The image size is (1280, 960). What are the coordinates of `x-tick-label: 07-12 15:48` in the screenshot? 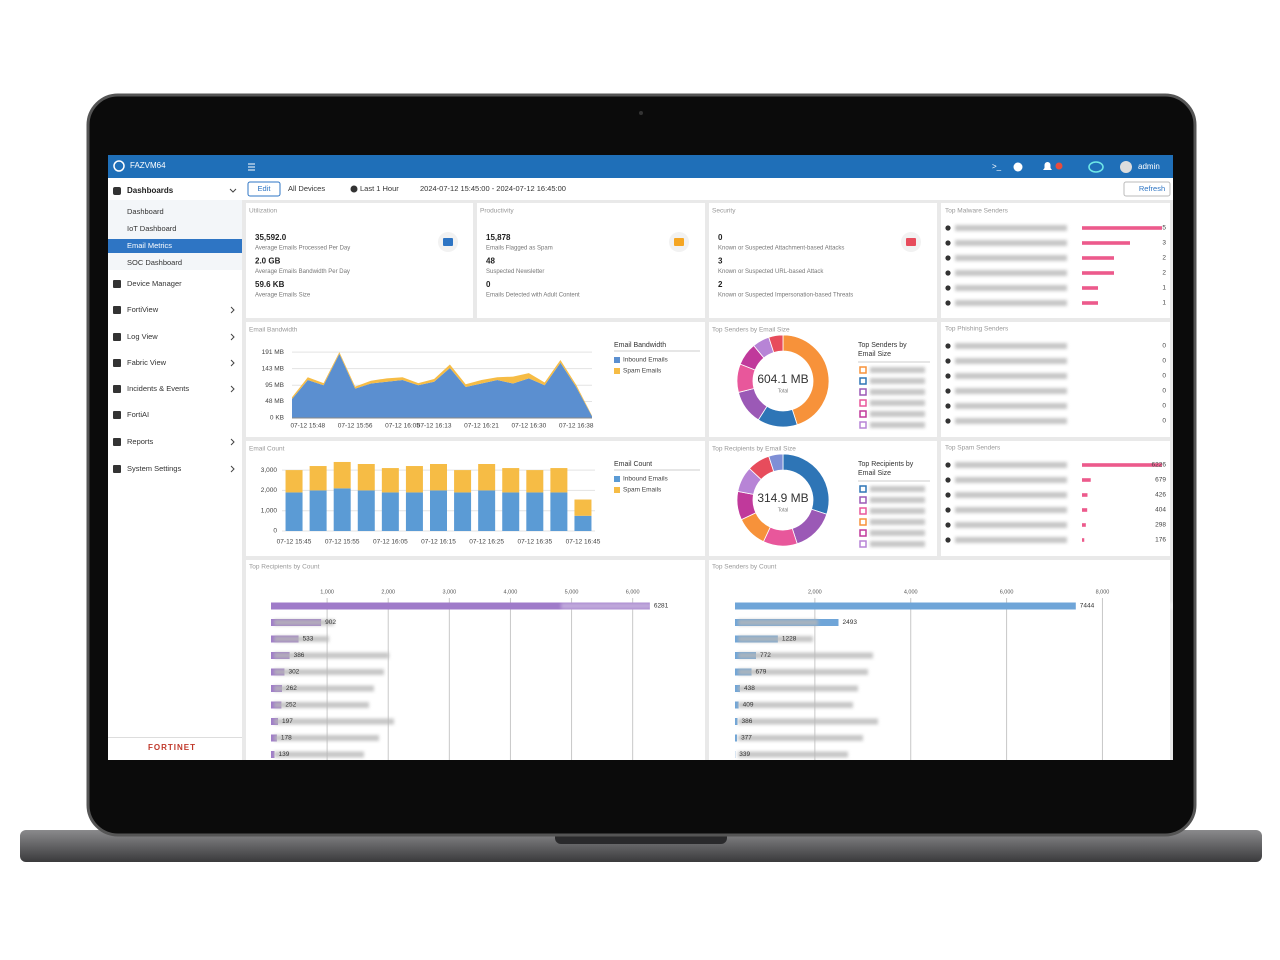 It's located at (307, 426).